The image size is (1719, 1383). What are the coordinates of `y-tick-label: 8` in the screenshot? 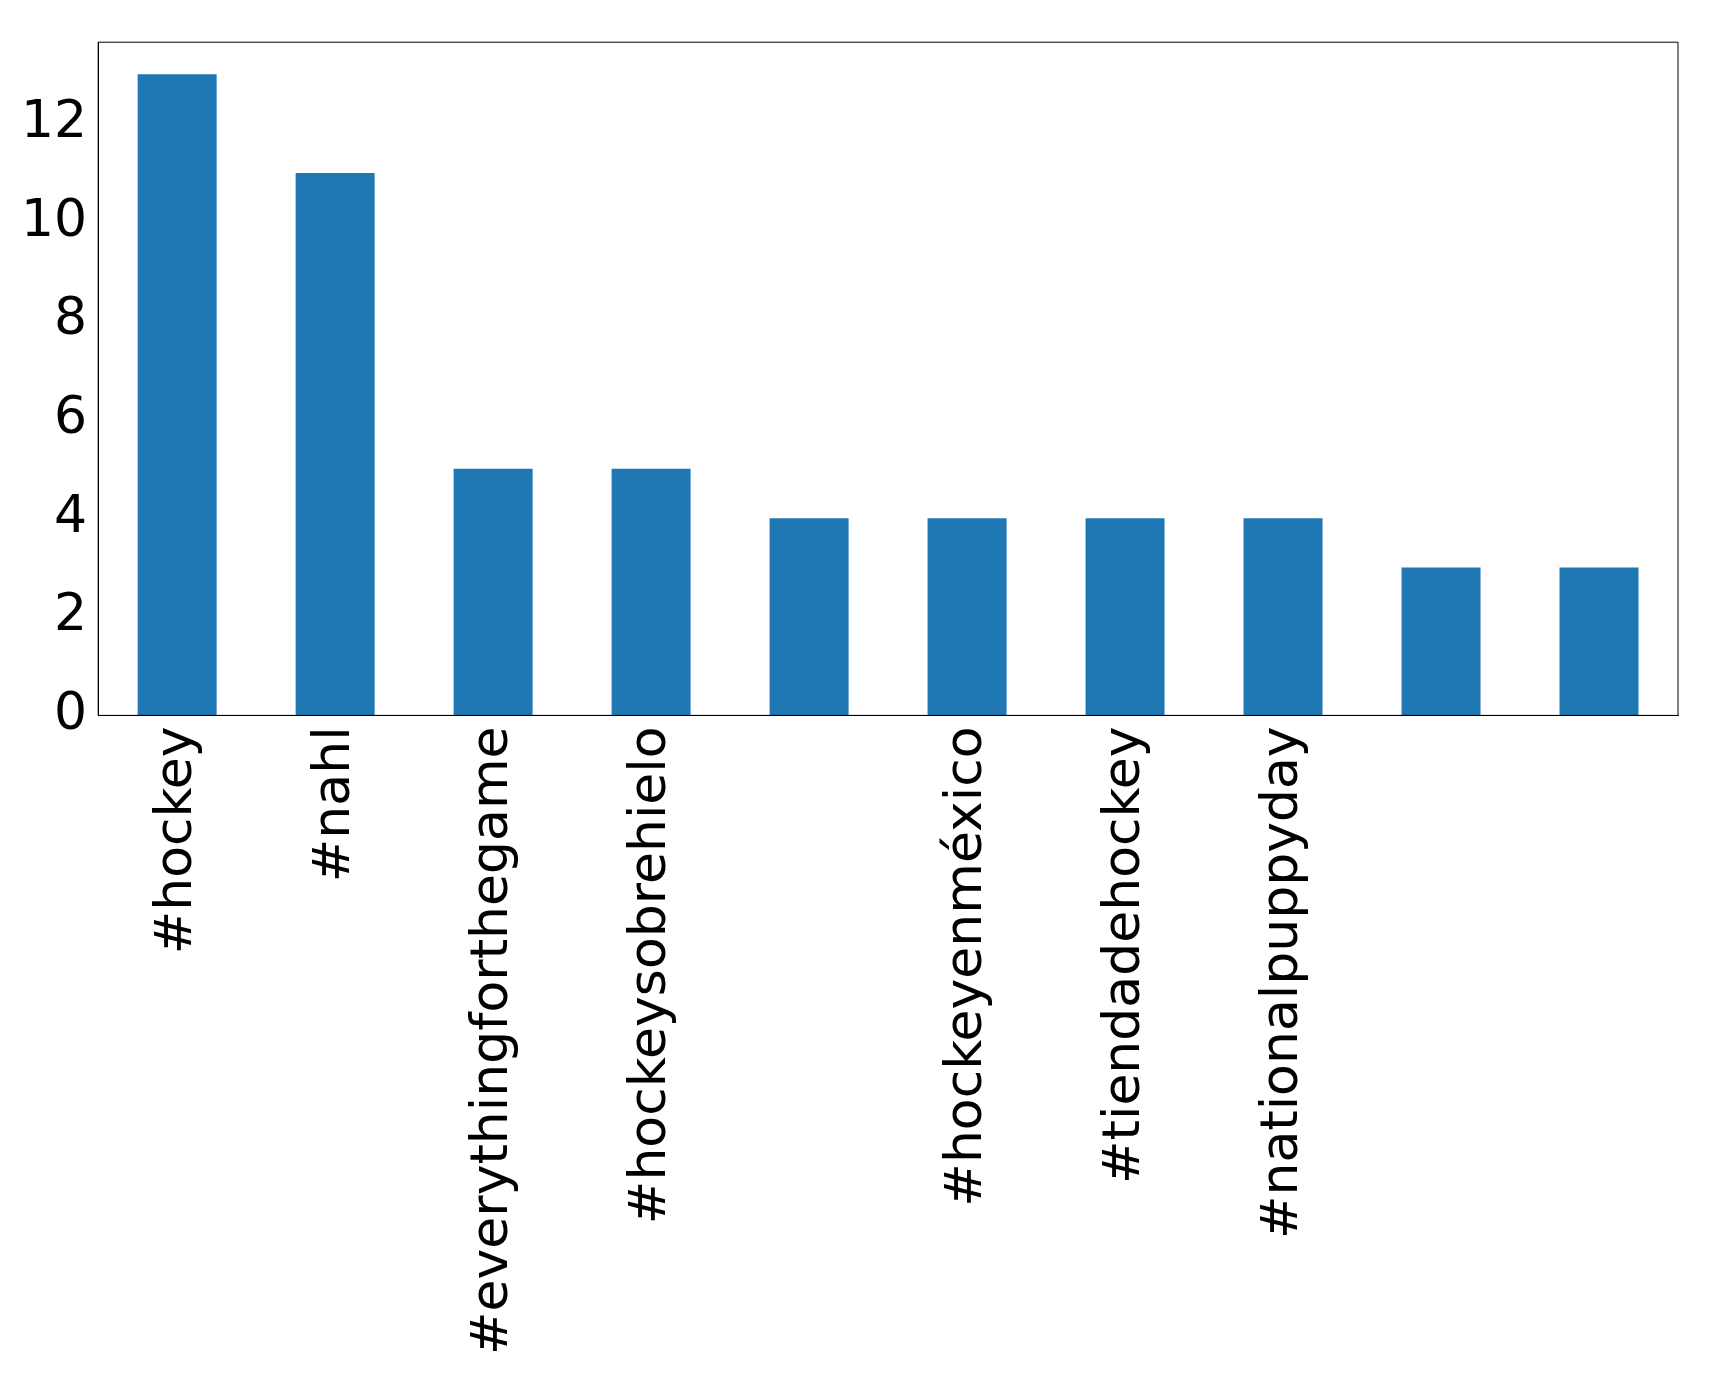 It's located at (71, 316).